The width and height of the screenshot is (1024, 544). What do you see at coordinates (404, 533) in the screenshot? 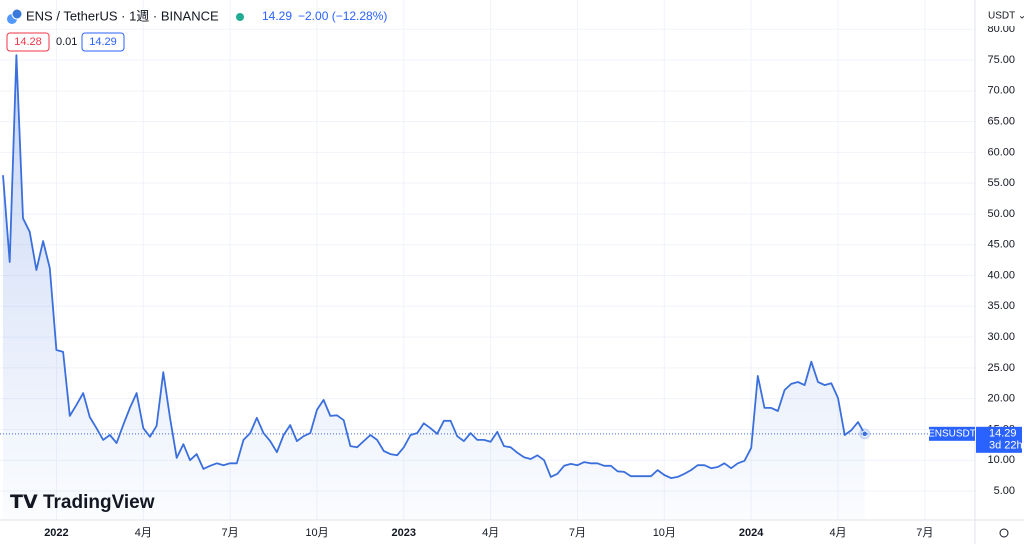
I see `x-tick-label: 2023` at bounding box center [404, 533].